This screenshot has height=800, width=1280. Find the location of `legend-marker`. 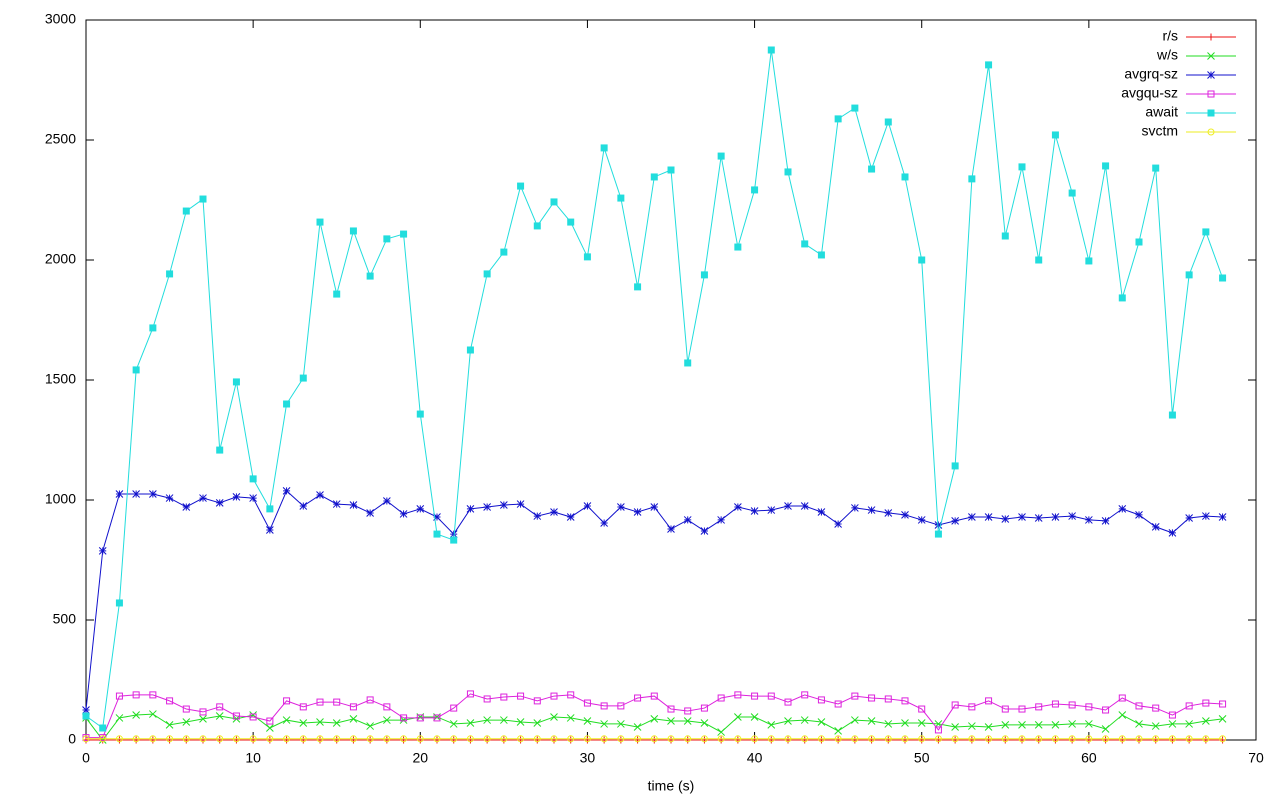

legend-marker is located at coordinates (1211, 75).